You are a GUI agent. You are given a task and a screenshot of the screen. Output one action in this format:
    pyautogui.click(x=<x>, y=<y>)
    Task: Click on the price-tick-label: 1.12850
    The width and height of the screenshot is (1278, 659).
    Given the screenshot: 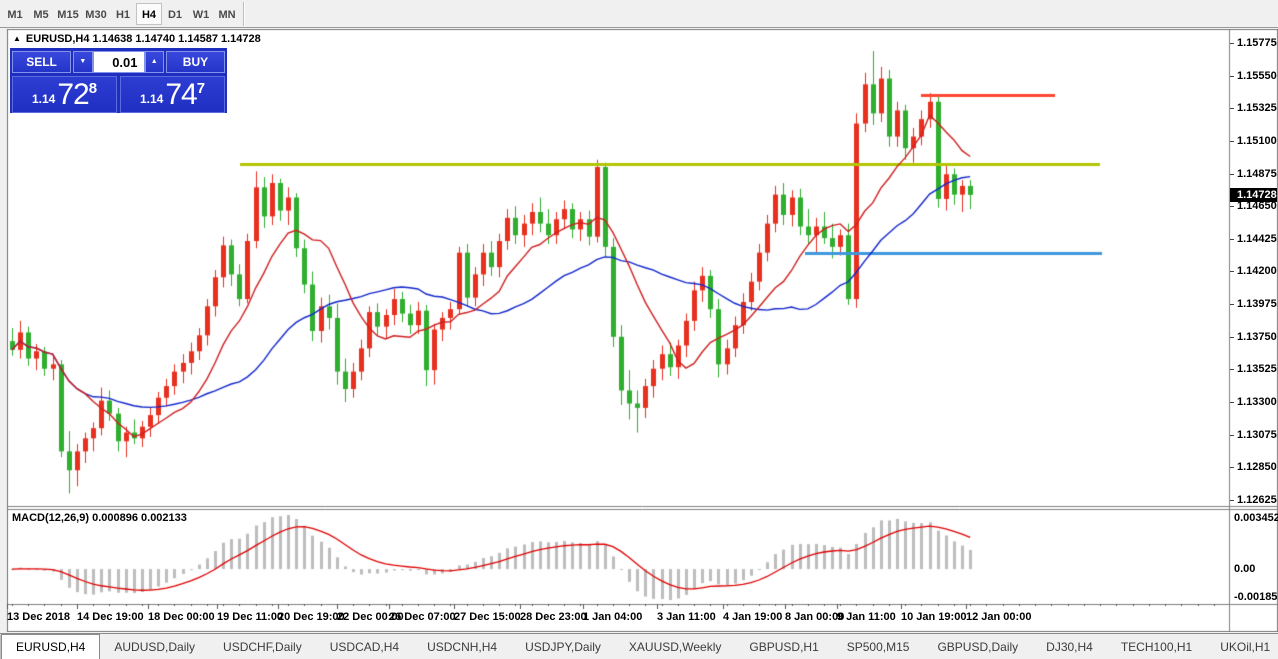 What is the action you would take?
    pyautogui.click(x=1257, y=467)
    